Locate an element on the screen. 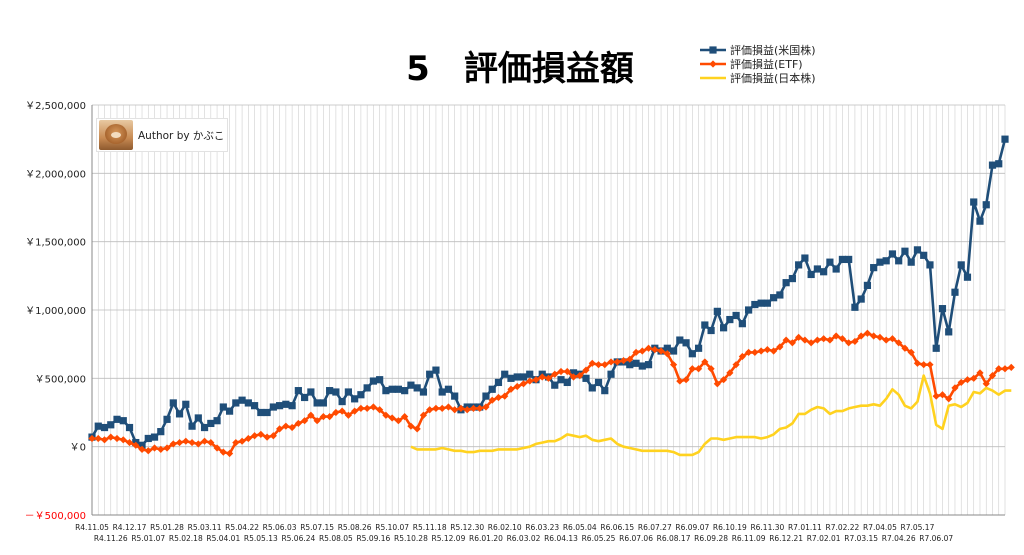 This screenshot has width=1024, height=555. y-tick-label: ￥1,000,000 is located at coordinates (55, 311).